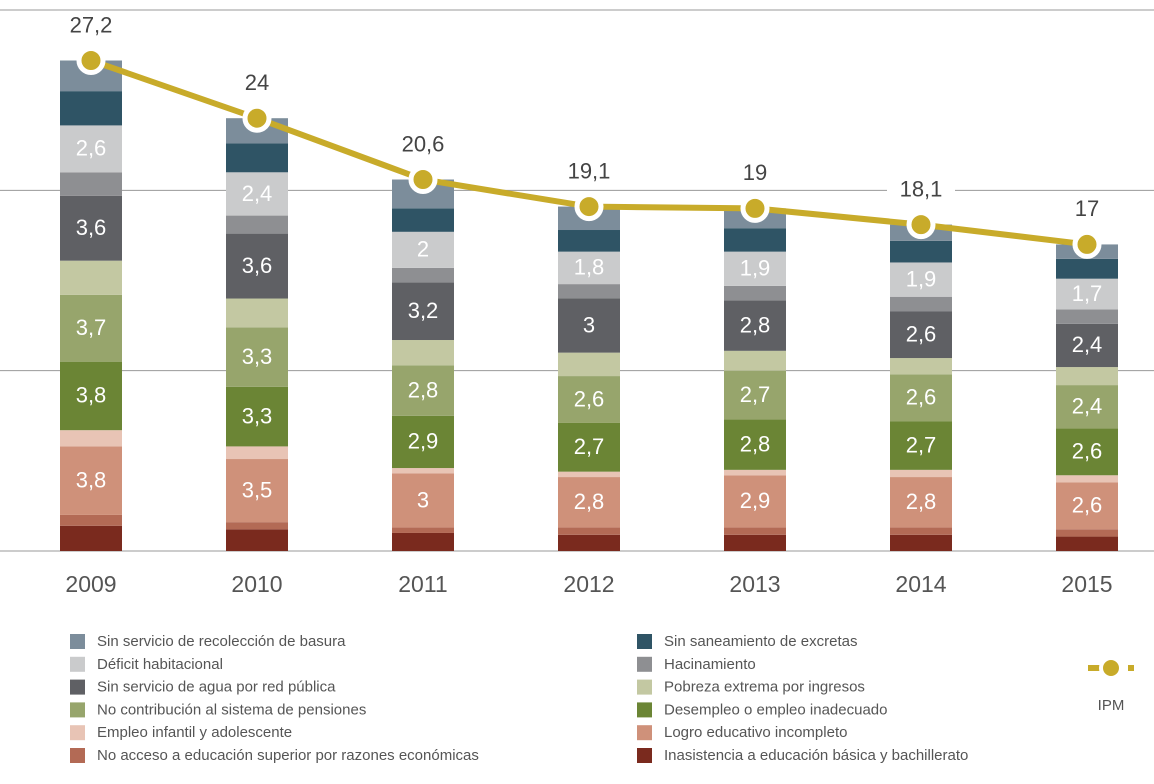 The width and height of the screenshot is (1154, 784). I want to click on legend-label: Pobreza extrema por ingresos, so click(764, 687).